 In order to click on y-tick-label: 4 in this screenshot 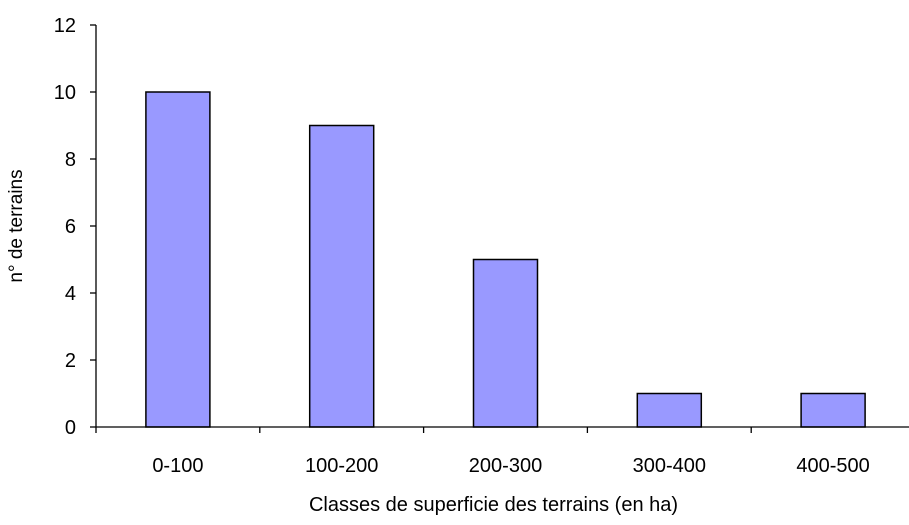, I will do `click(70, 294)`.